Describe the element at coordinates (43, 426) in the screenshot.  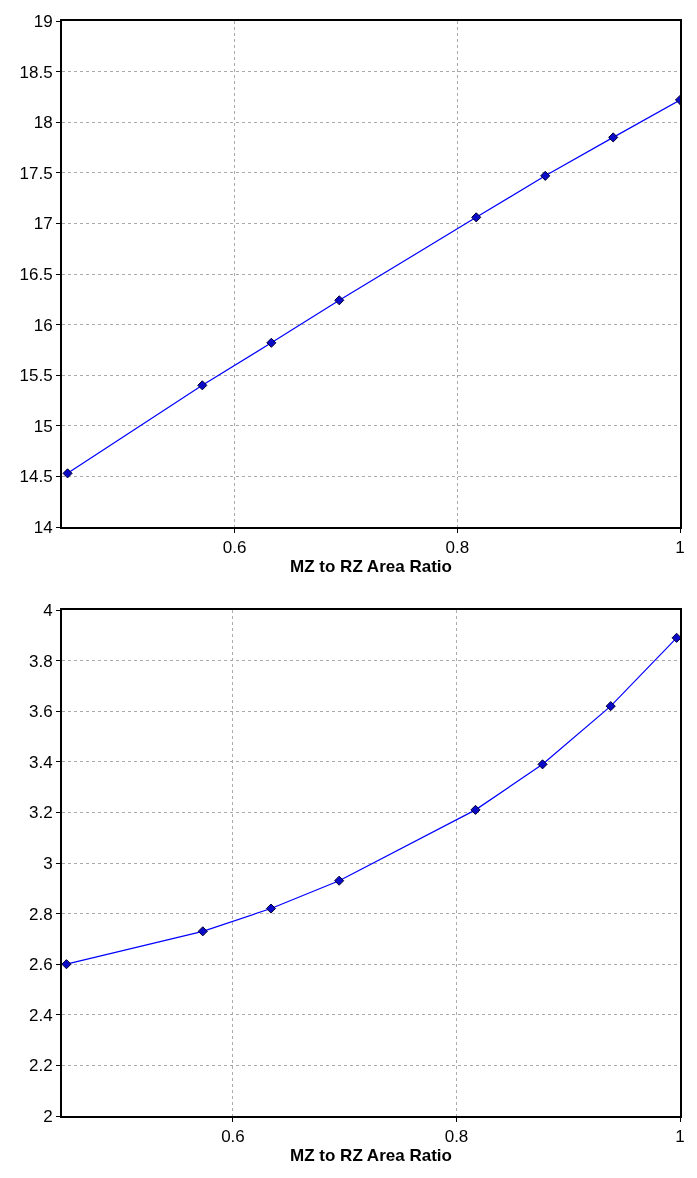
I see `y-tick-label: 15` at that location.